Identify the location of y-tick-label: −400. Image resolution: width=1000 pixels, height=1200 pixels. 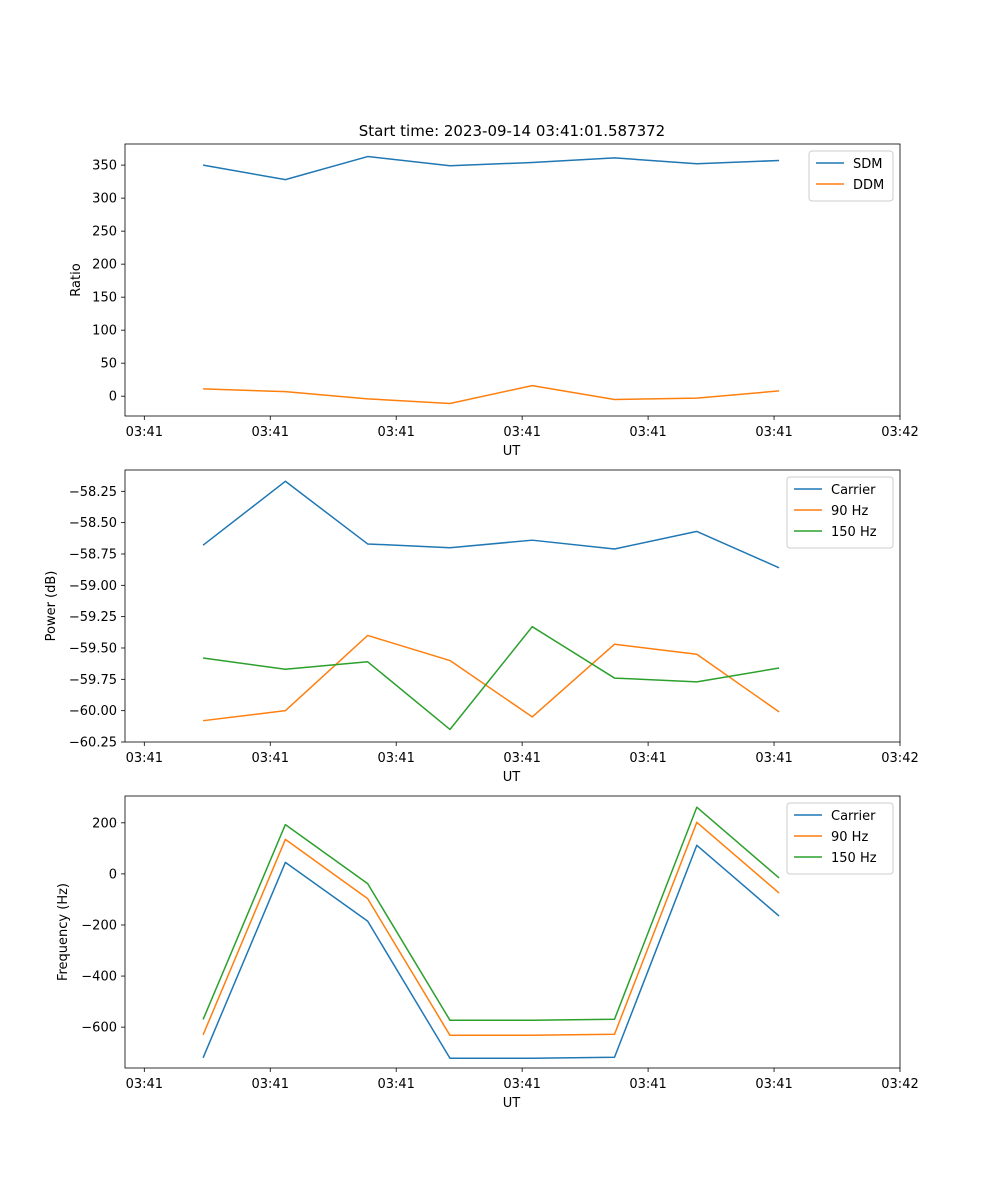
(99, 977).